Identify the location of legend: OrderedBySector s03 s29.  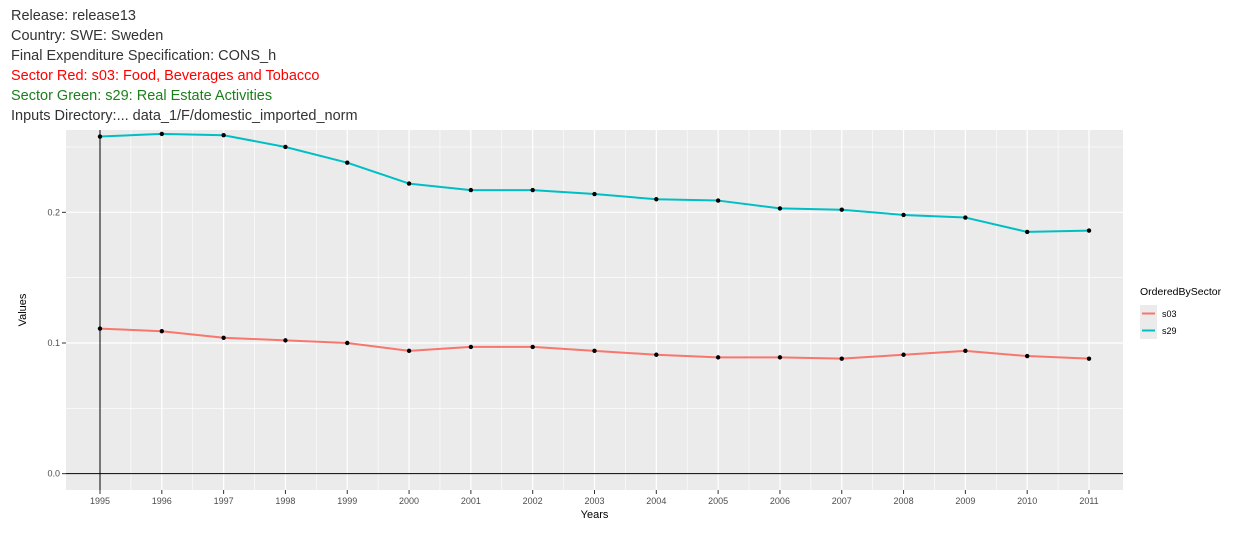
(1181, 312).